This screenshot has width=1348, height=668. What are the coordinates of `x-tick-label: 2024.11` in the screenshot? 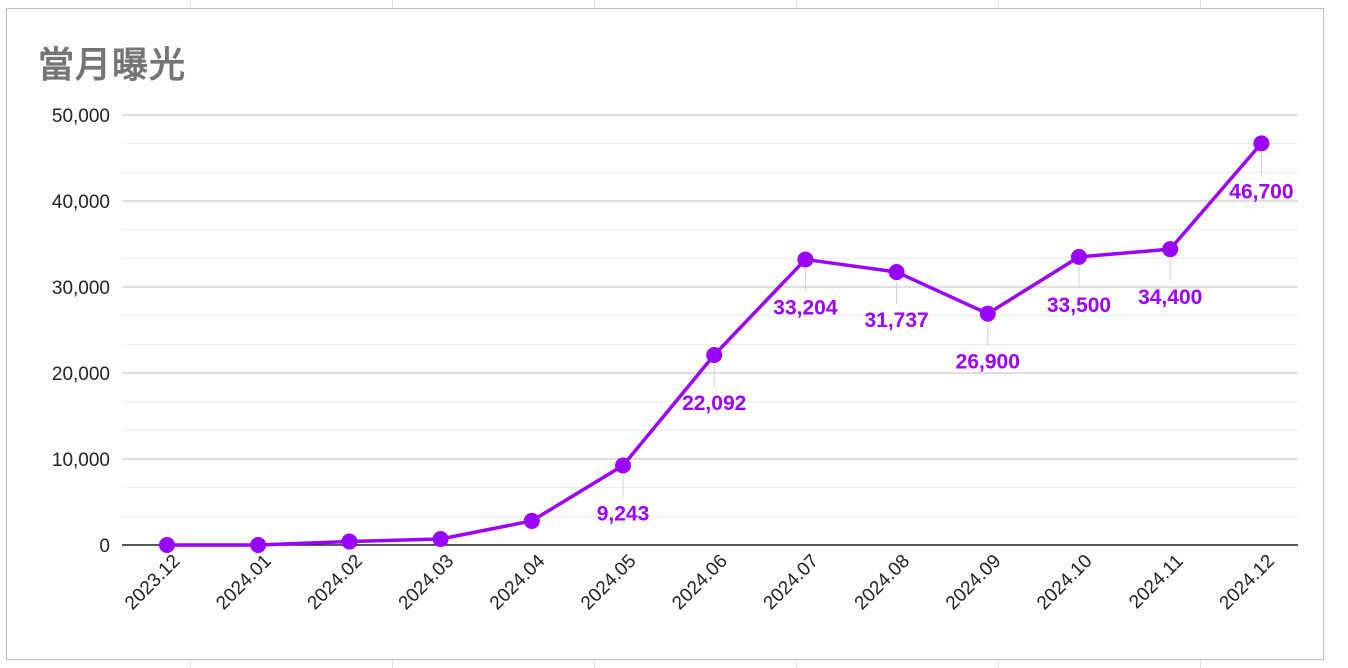 It's located at (1156, 582).